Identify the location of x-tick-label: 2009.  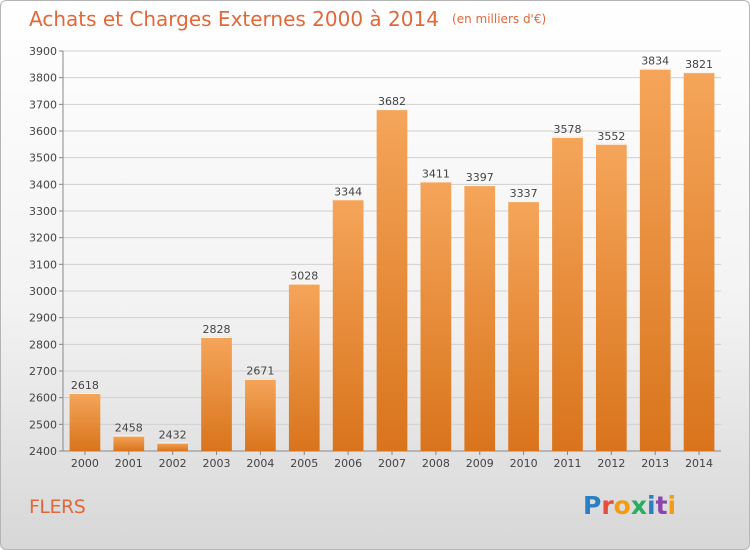
(480, 463).